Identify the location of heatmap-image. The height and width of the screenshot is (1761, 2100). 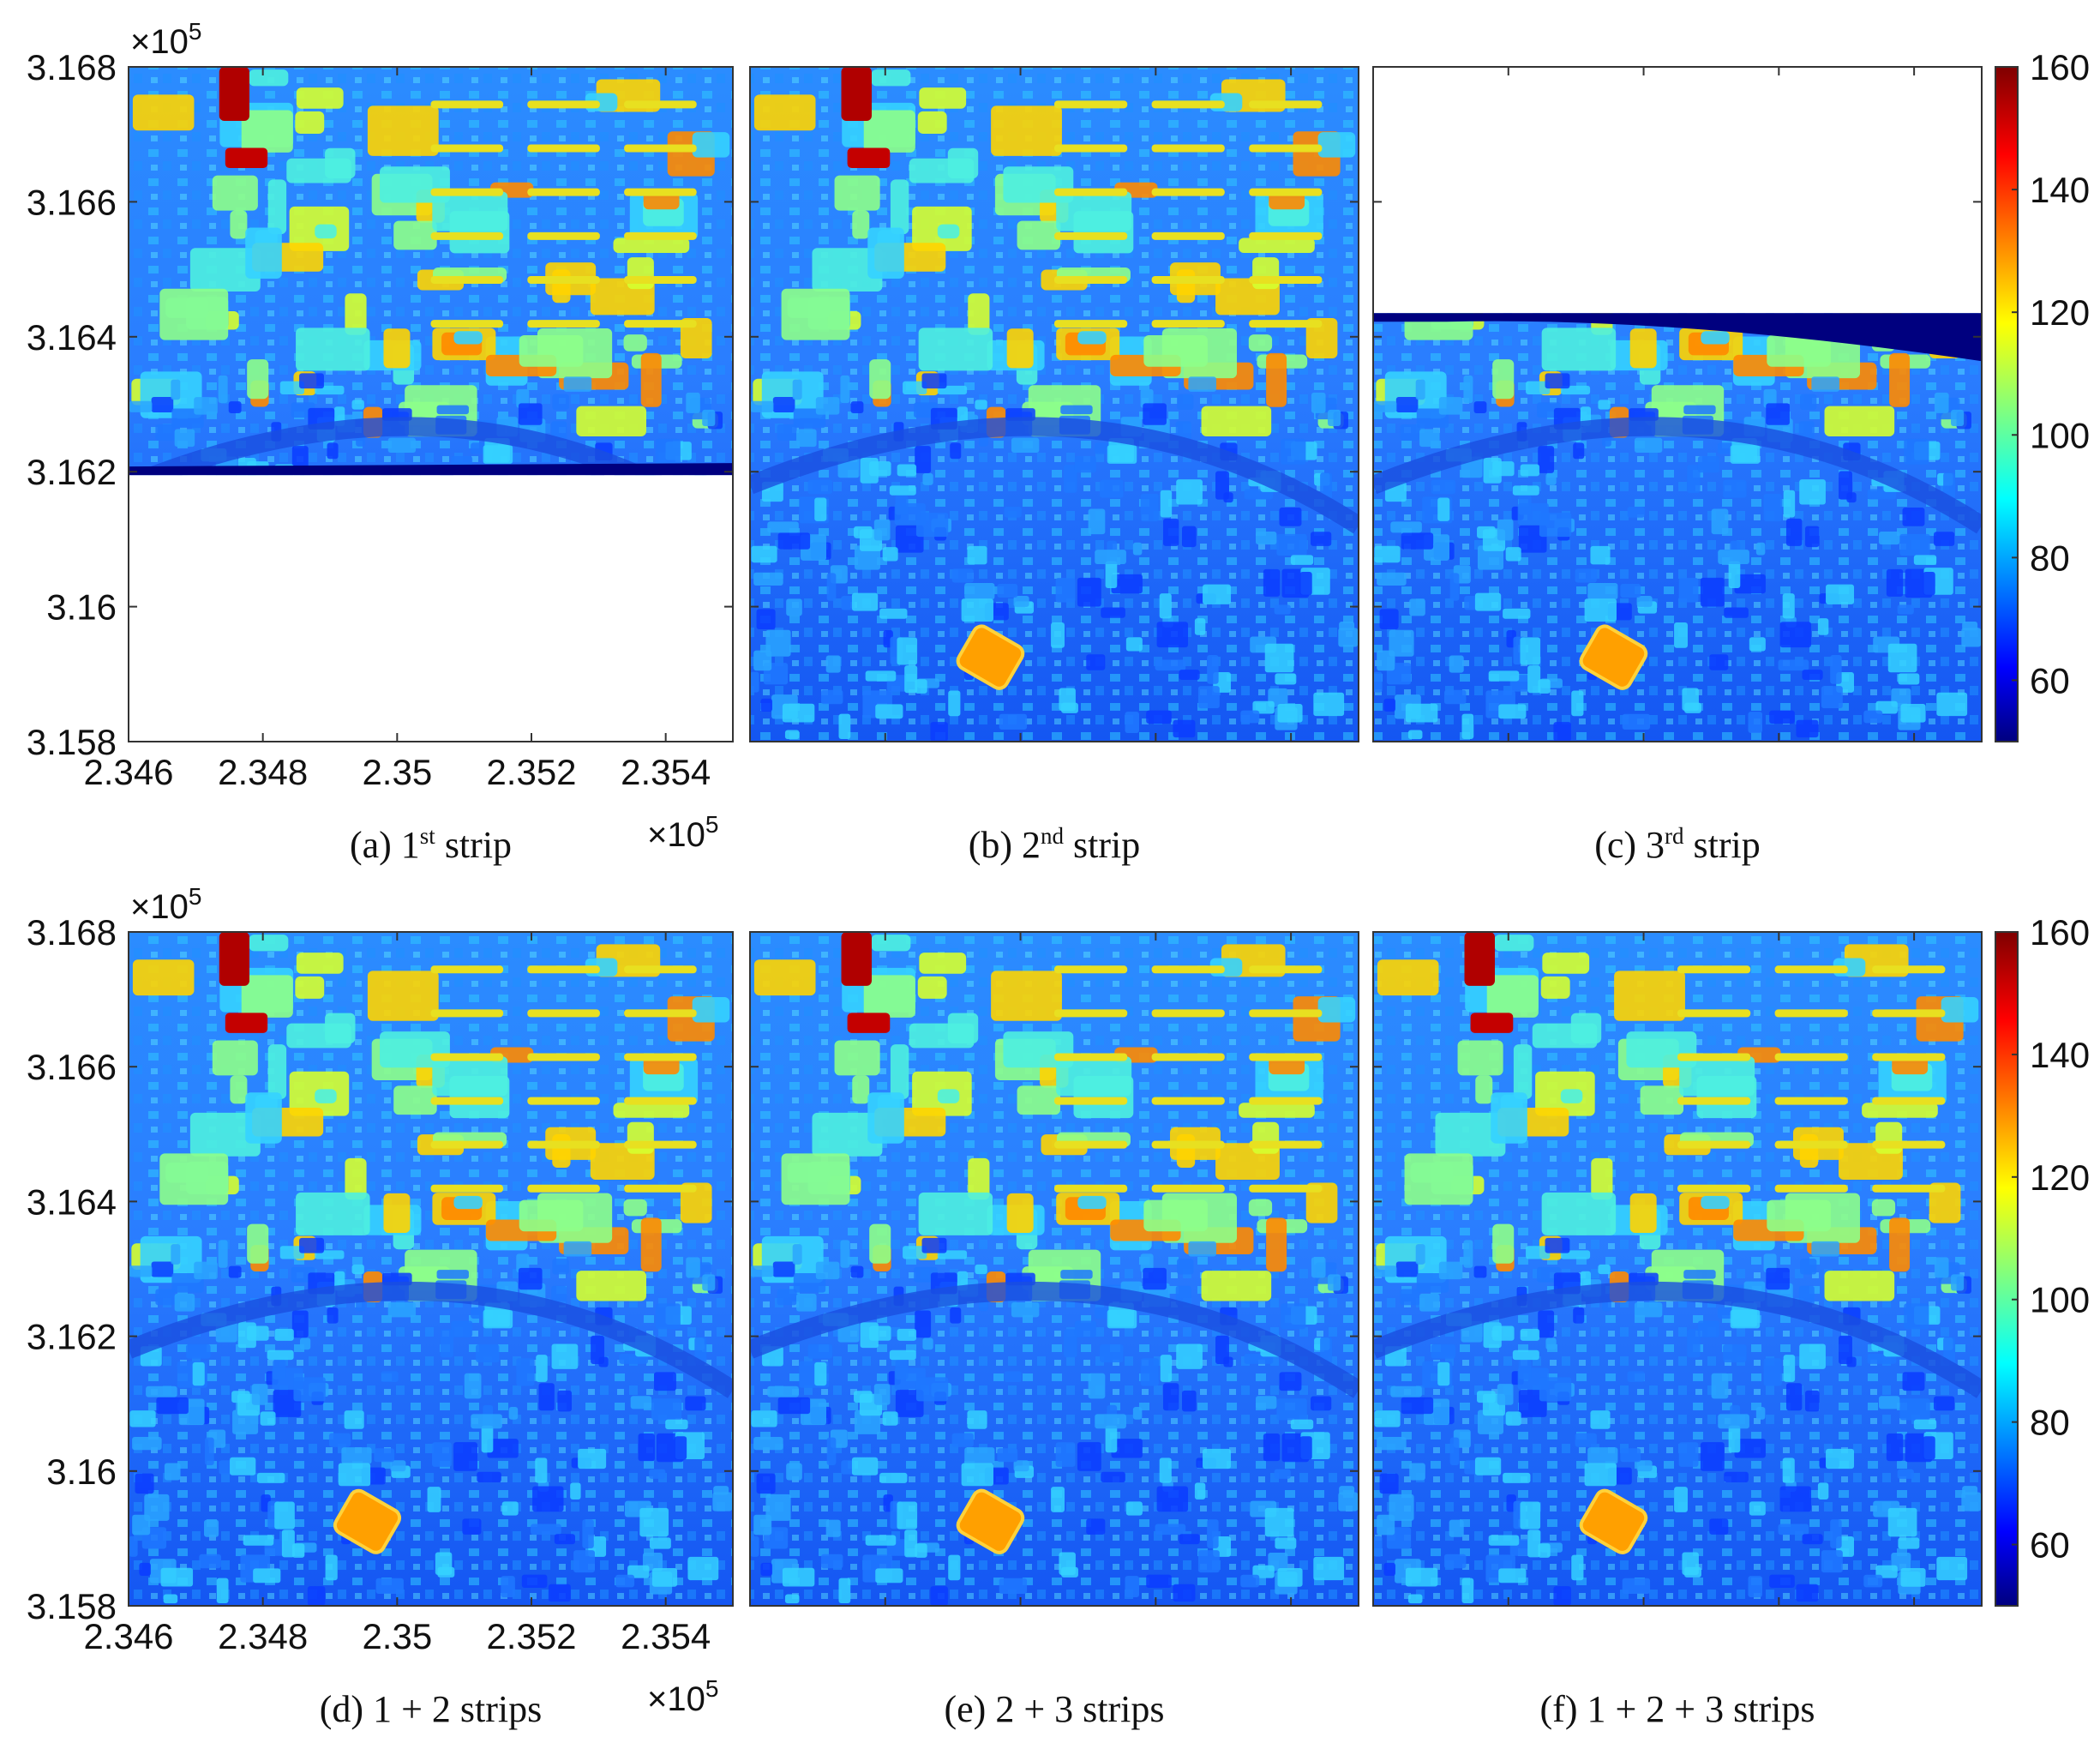
(431, 392).